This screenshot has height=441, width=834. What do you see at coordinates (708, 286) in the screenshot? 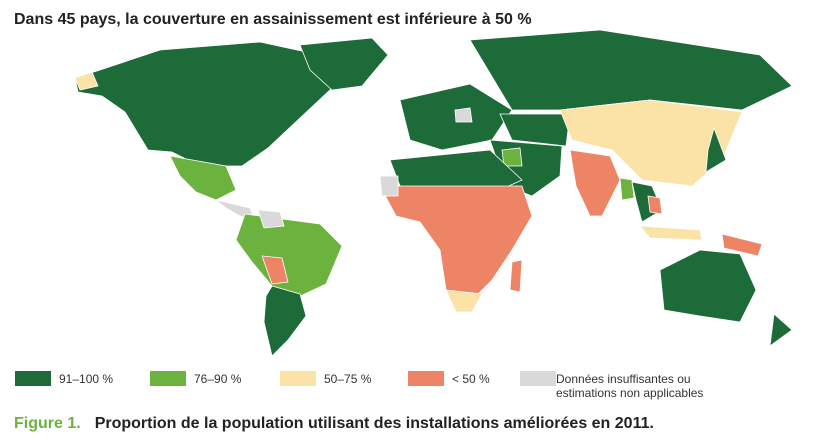
I see `australia` at bounding box center [708, 286].